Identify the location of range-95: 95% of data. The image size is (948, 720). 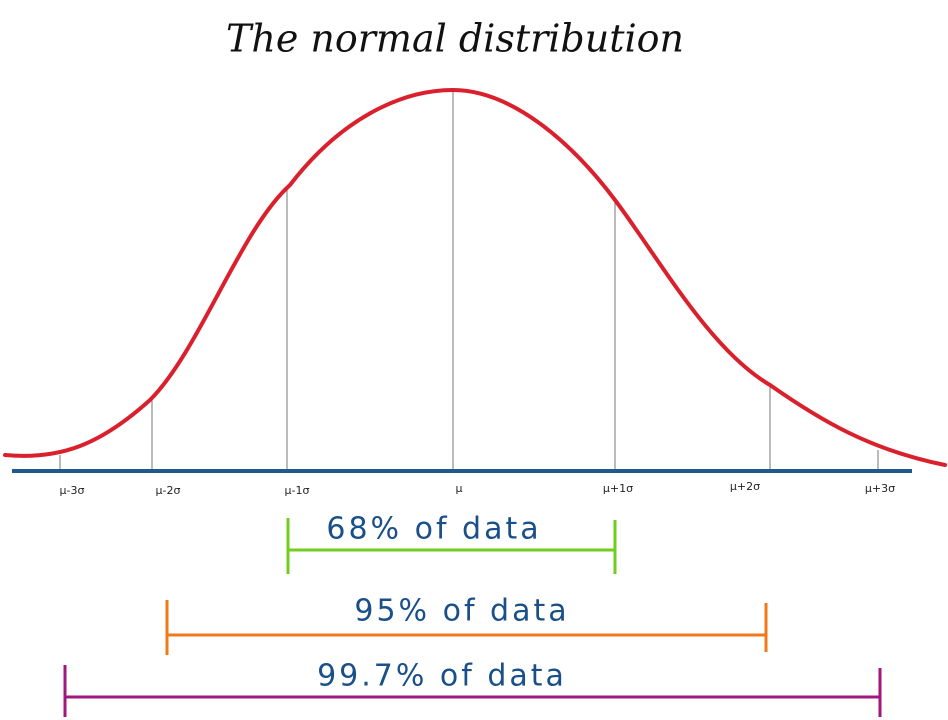
(466, 624).